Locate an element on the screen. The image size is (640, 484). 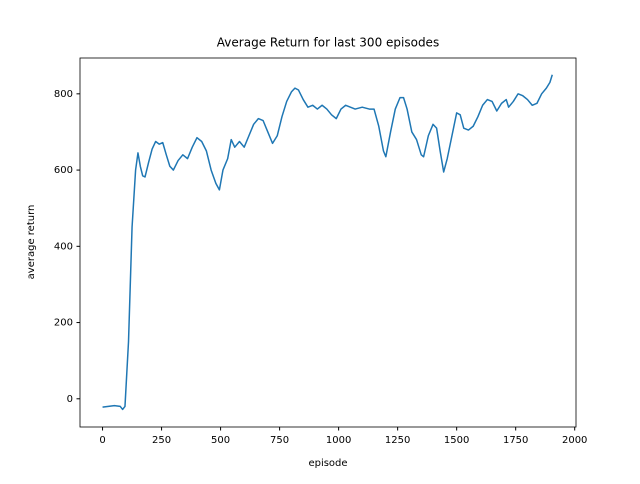
y-tick-label: 0 is located at coordinates (70, 399).